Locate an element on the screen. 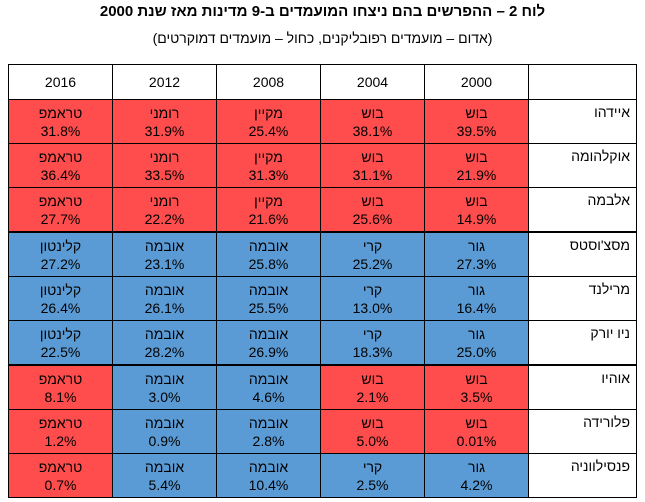 This screenshot has width=645, height=502. margin-percent: 16.4% is located at coordinates (476, 307).